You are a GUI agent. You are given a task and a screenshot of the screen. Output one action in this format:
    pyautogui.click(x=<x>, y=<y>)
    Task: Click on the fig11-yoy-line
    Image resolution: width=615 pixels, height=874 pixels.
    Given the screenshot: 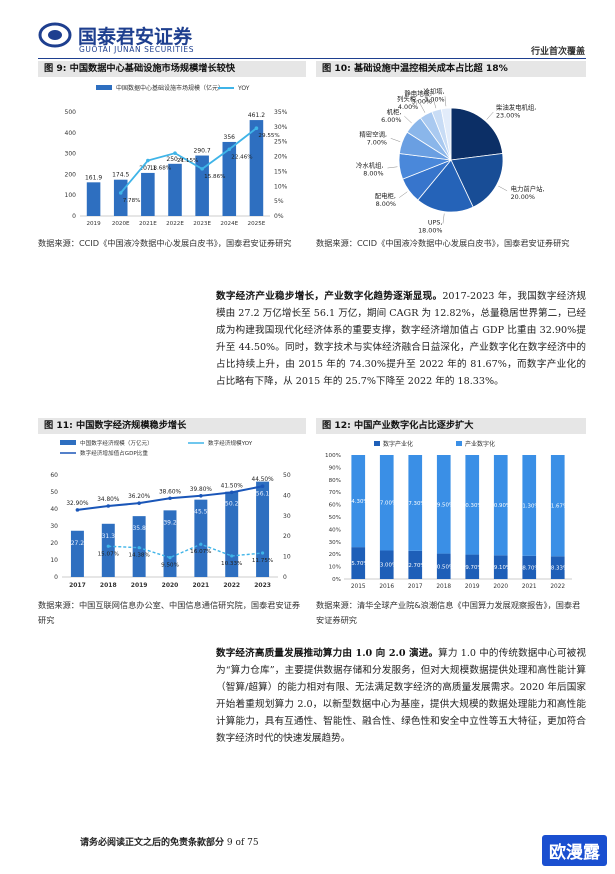 What is the action you would take?
    pyautogui.click(x=185, y=551)
    